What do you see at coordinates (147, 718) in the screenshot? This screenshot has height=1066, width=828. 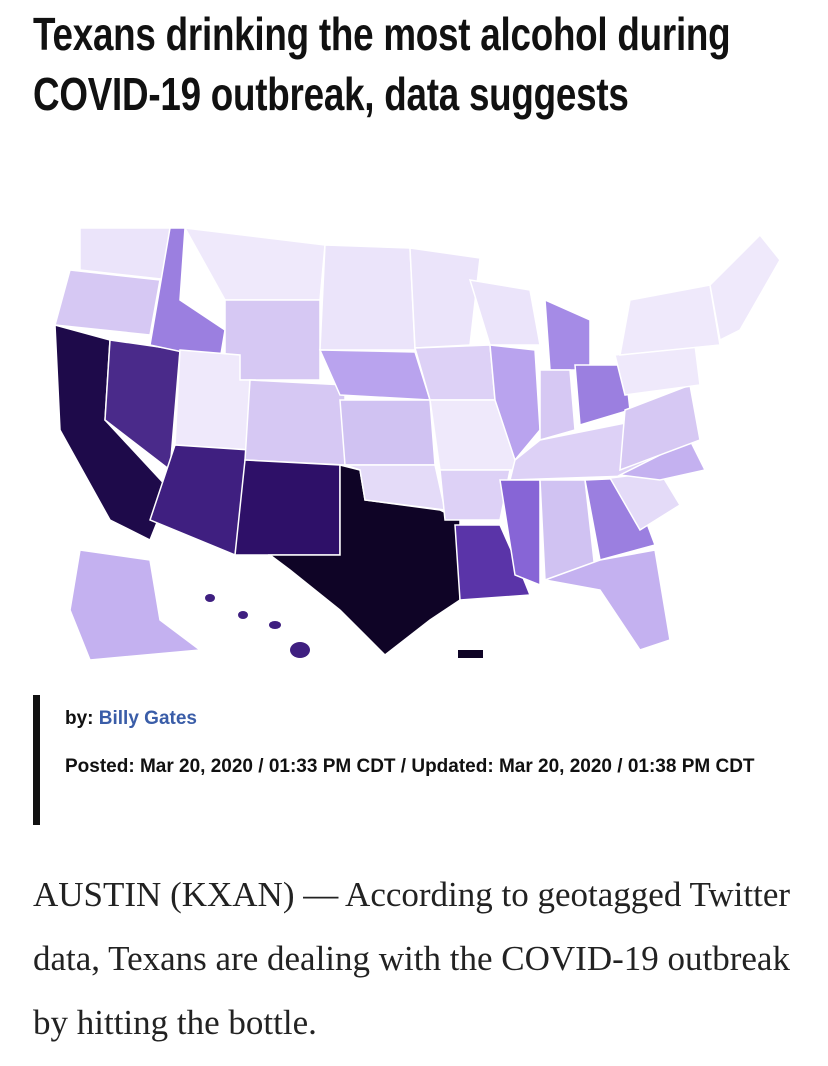 I see `author-link: Billy Gates` at bounding box center [147, 718].